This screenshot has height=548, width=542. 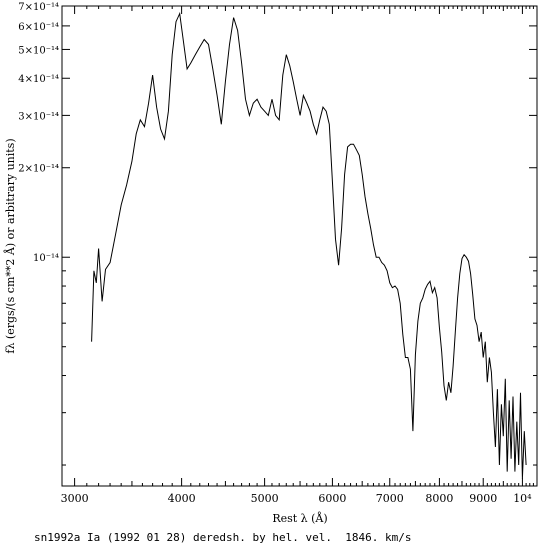 What do you see at coordinates (38, 50) in the screenshot?
I see `y-tick-label: 5×10⁻¹⁴` at bounding box center [38, 50].